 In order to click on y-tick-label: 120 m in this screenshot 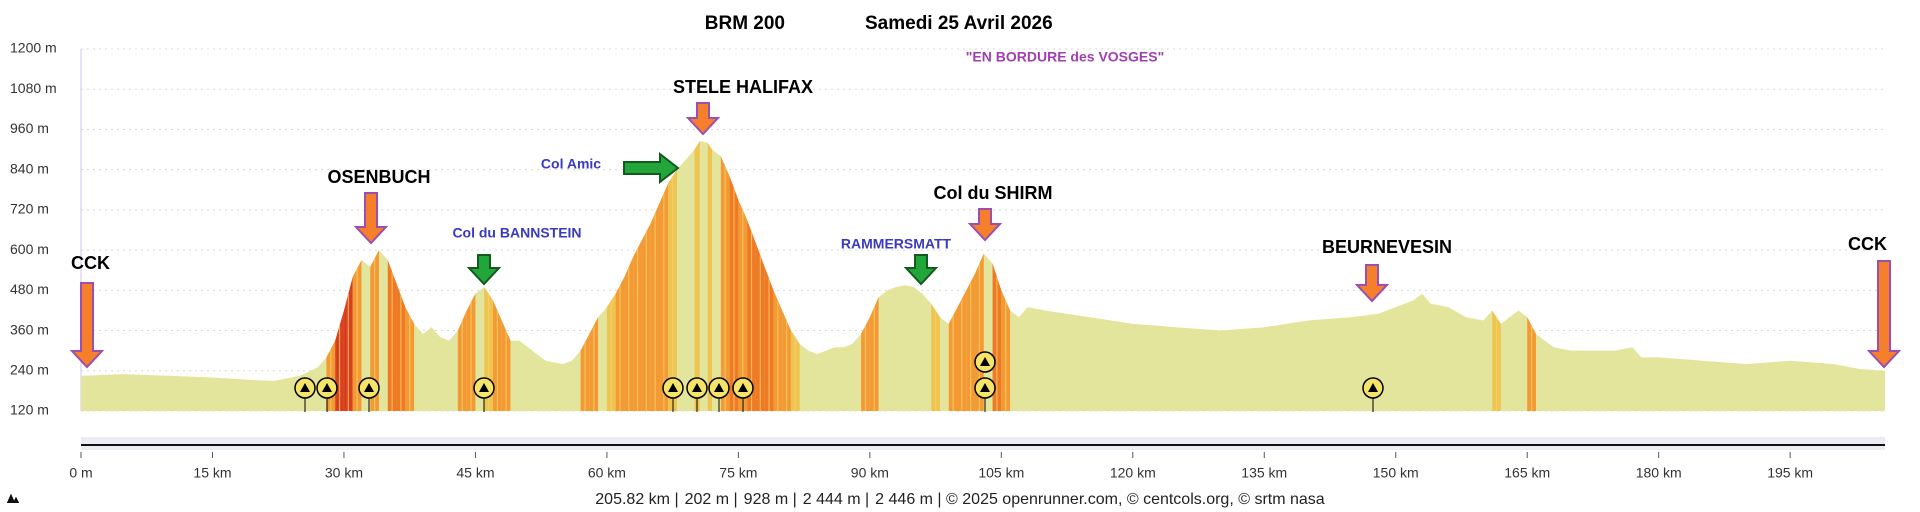, I will do `click(29, 410)`.